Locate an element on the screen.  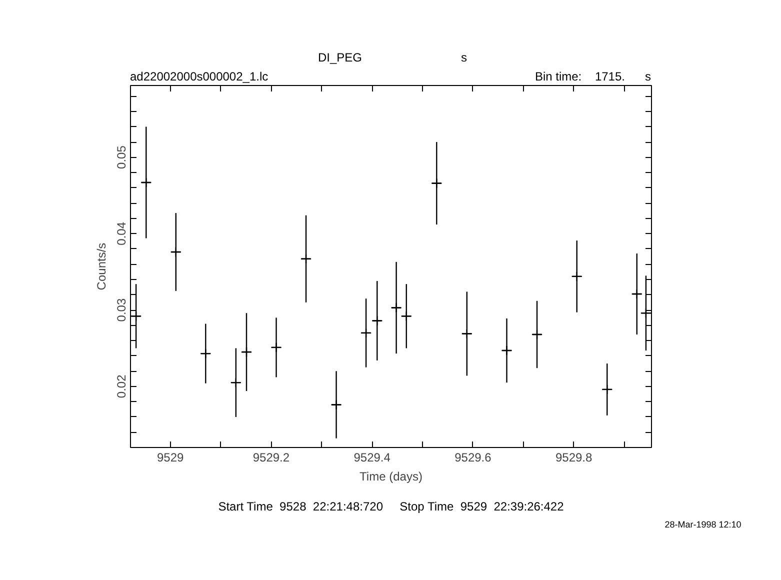
x-tick-label: 9529.2 is located at coordinates (271, 457).